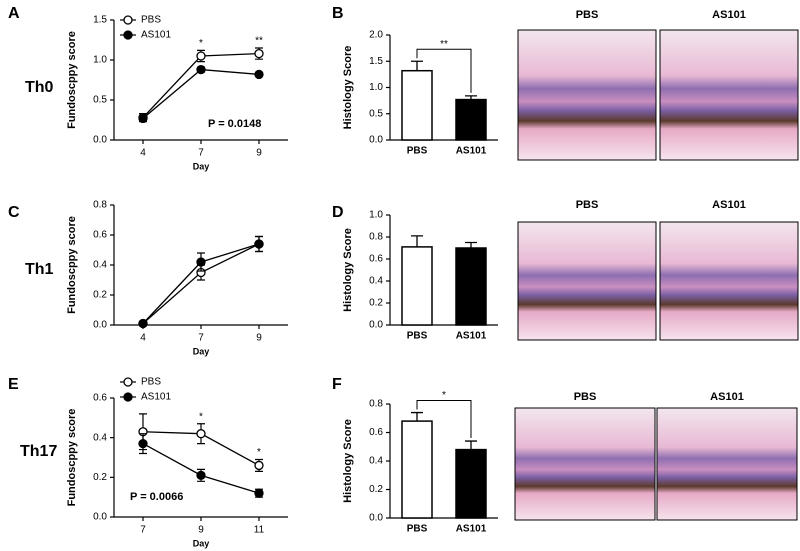  I want to click on row-label: Th17, so click(38, 451).